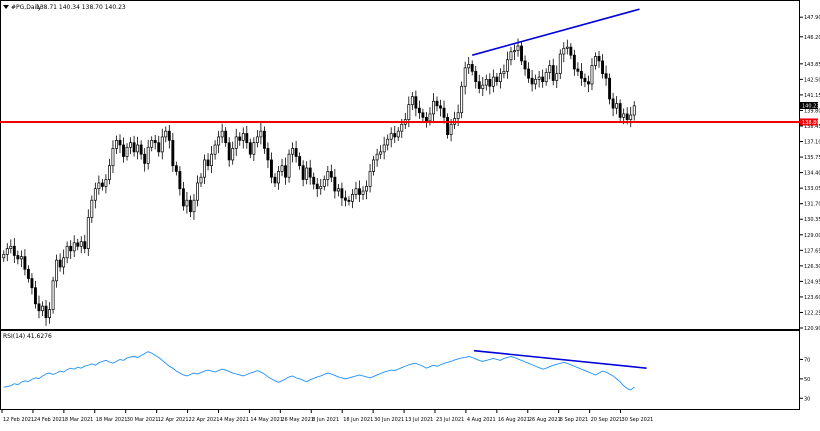 This screenshot has height=431, width=820. What do you see at coordinates (812, 251) in the screenshot?
I see `price-tick-label: 127.65` at bounding box center [812, 251].